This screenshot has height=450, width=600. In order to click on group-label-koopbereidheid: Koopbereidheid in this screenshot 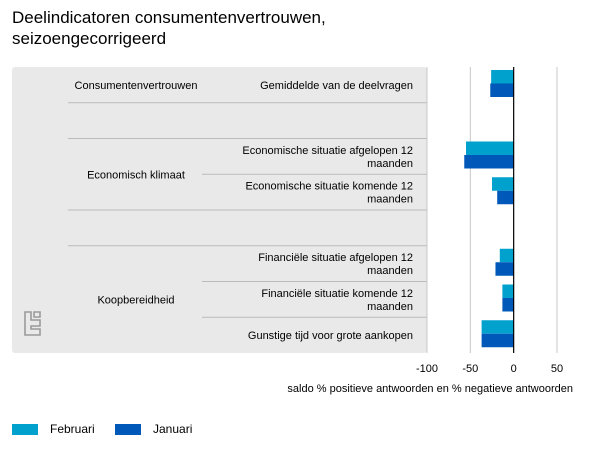, I will do `click(135, 300)`.